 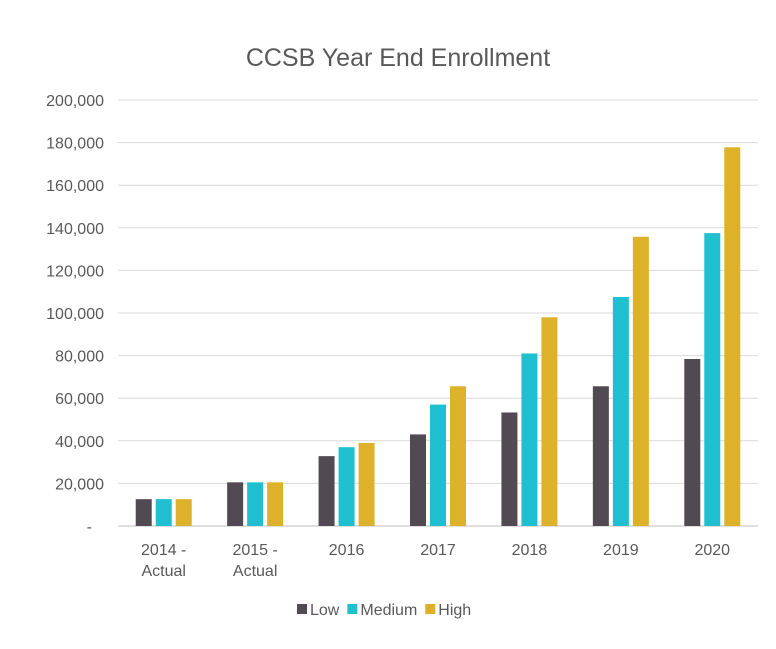 I want to click on y-tick-label: 140,000, so click(x=75, y=229).